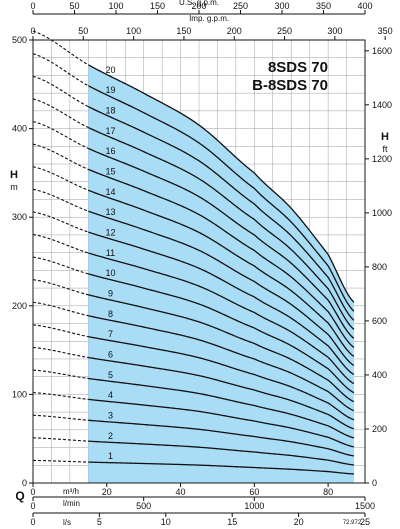 The width and height of the screenshot is (400, 529). Describe the element at coordinates (32, 506) in the screenshot. I see `x-lmin-tick-label: 0` at that location.